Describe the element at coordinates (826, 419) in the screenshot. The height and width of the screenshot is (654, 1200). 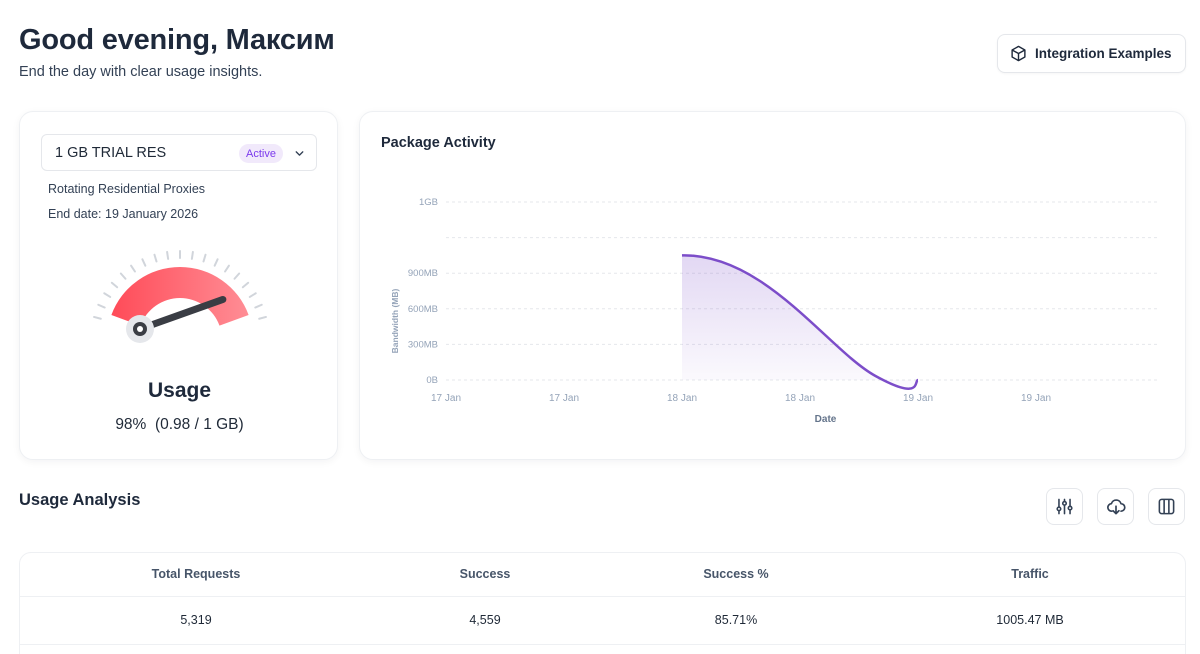
I see `chart-x-axis-label: Date` at that location.